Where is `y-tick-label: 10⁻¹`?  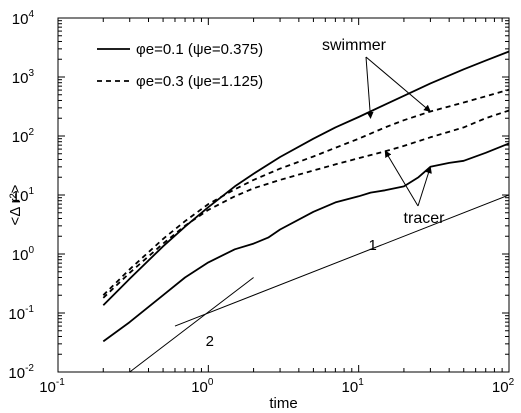
y-tick-label: 10⁻¹ is located at coordinates (21, 313).